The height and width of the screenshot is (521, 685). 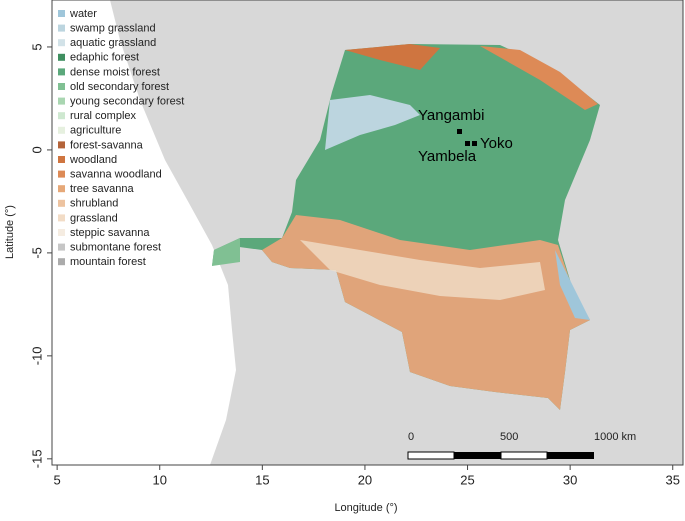 I want to click on legend-label: woodland, so click(x=93, y=160).